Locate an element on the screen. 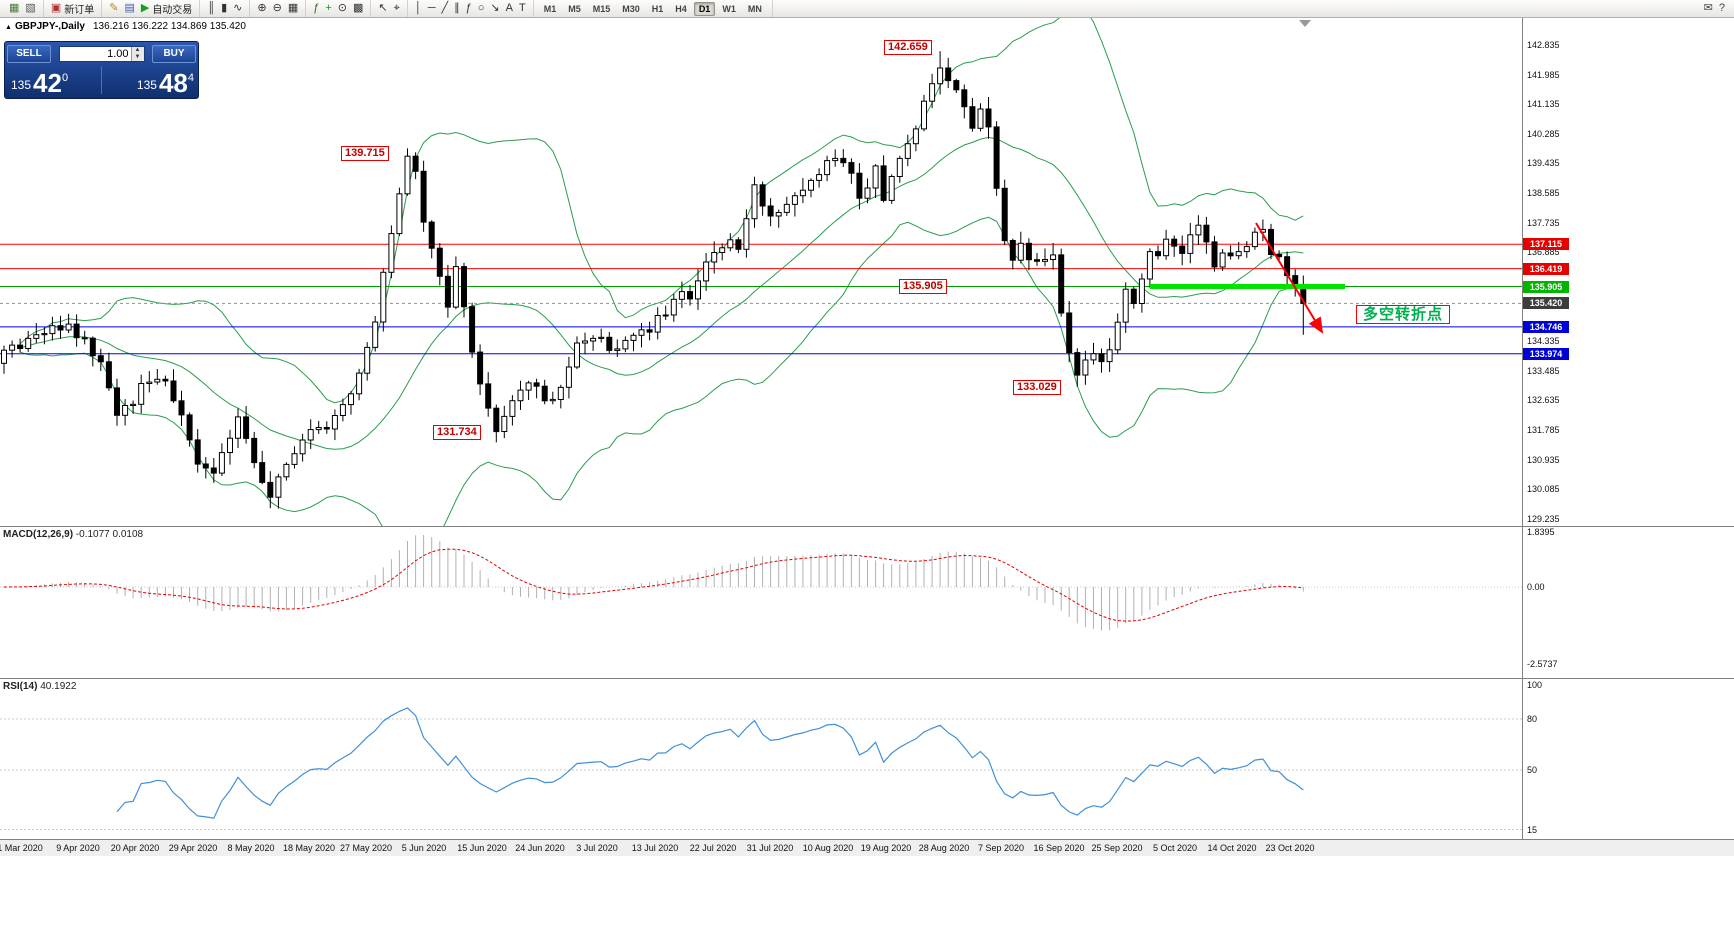  volume-input is located at coordinates (95, 54).